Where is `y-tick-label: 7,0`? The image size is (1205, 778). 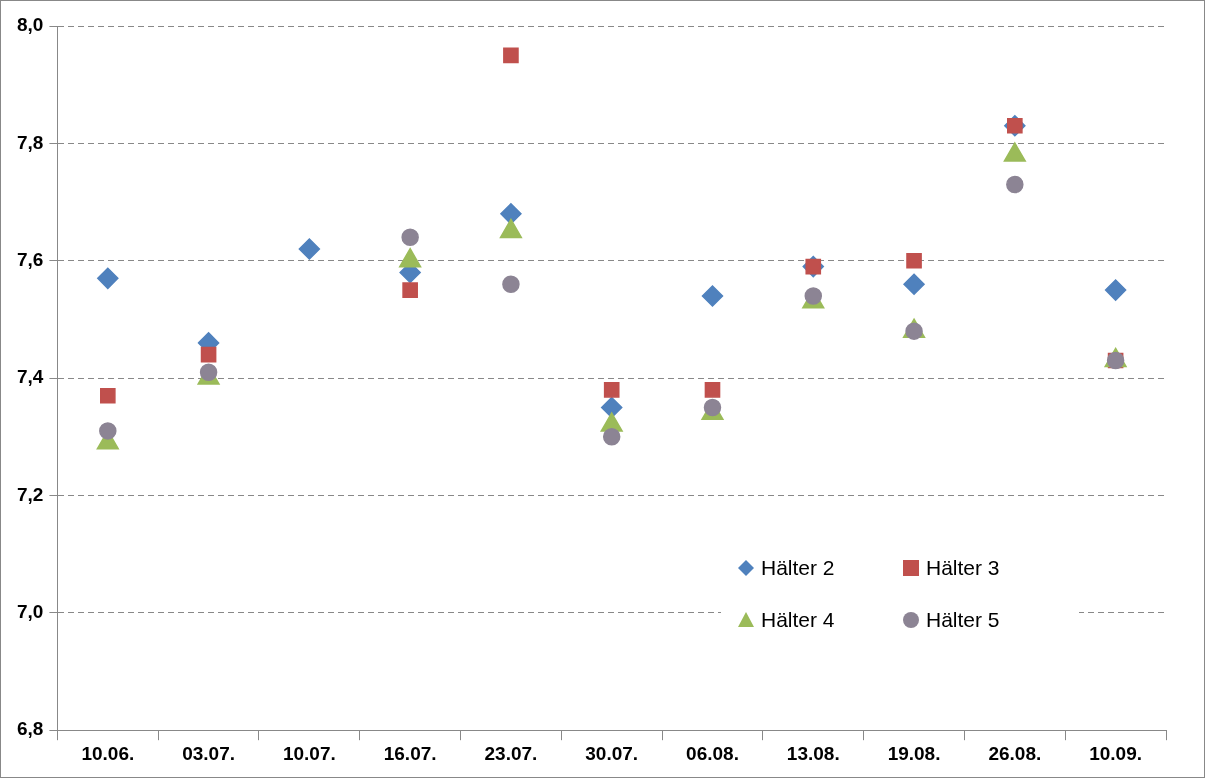 y-tick-label: 7,0 is located at coordinates (30, 612).